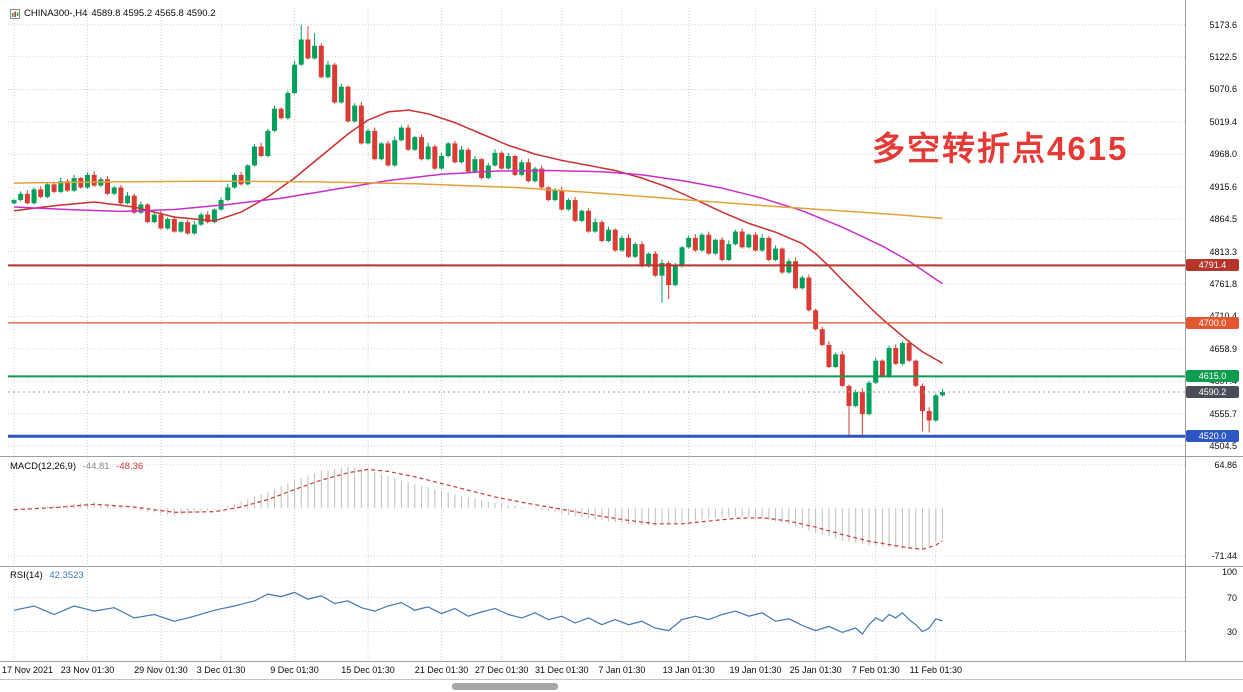 The image size is (1243, 692). What do you see at coordinates (1214, 330) in the screenshot?
I see `price-axis-scale` at bounding box center [1214, 330].